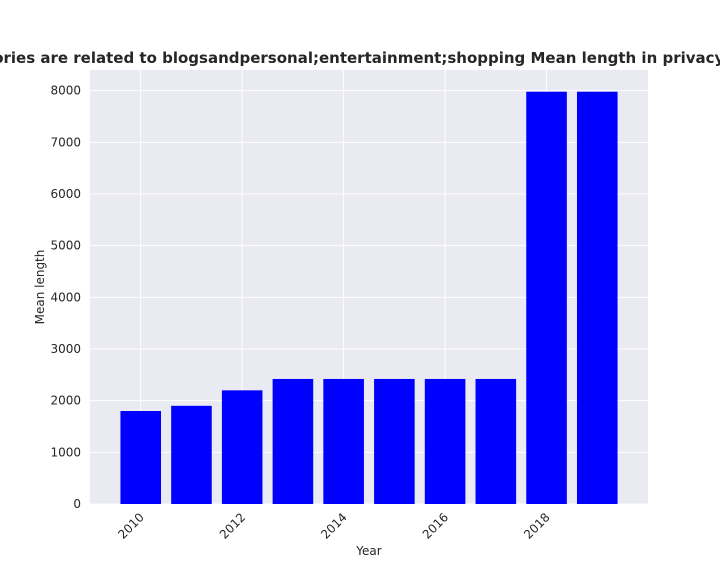 This screenshot has height=581, width=720. Describe the element at coordinates (65, 349) in the screenshot. I see `y-tick-label: 3000` at that location.